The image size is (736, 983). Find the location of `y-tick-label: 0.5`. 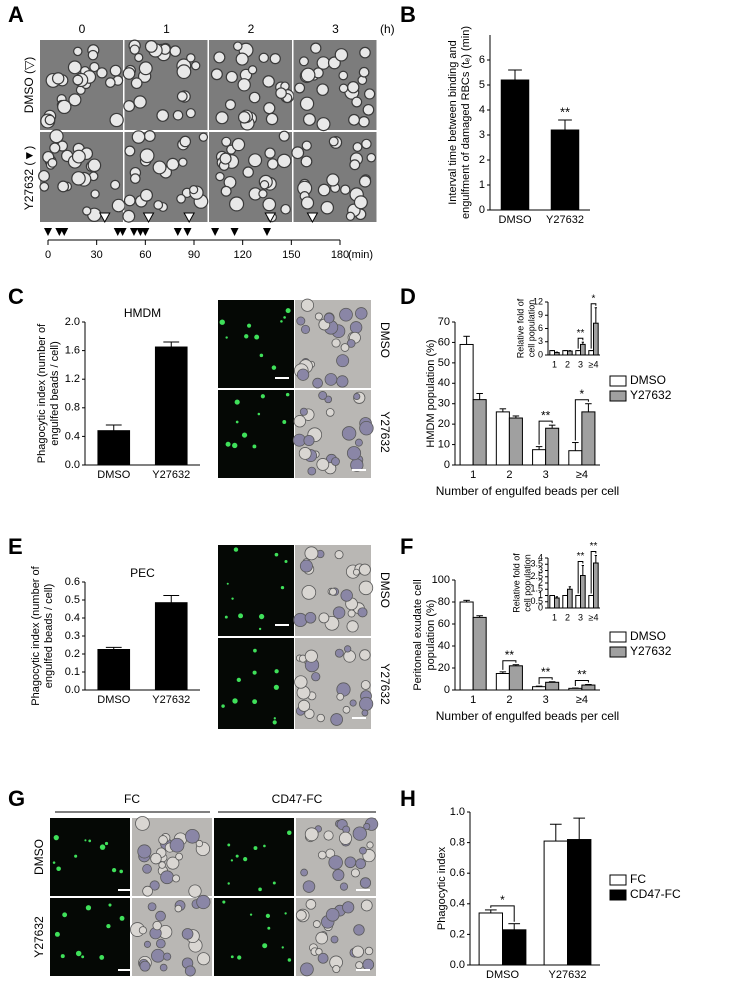

y-tick-label: 0.5 is located at coordinates (536, 601).